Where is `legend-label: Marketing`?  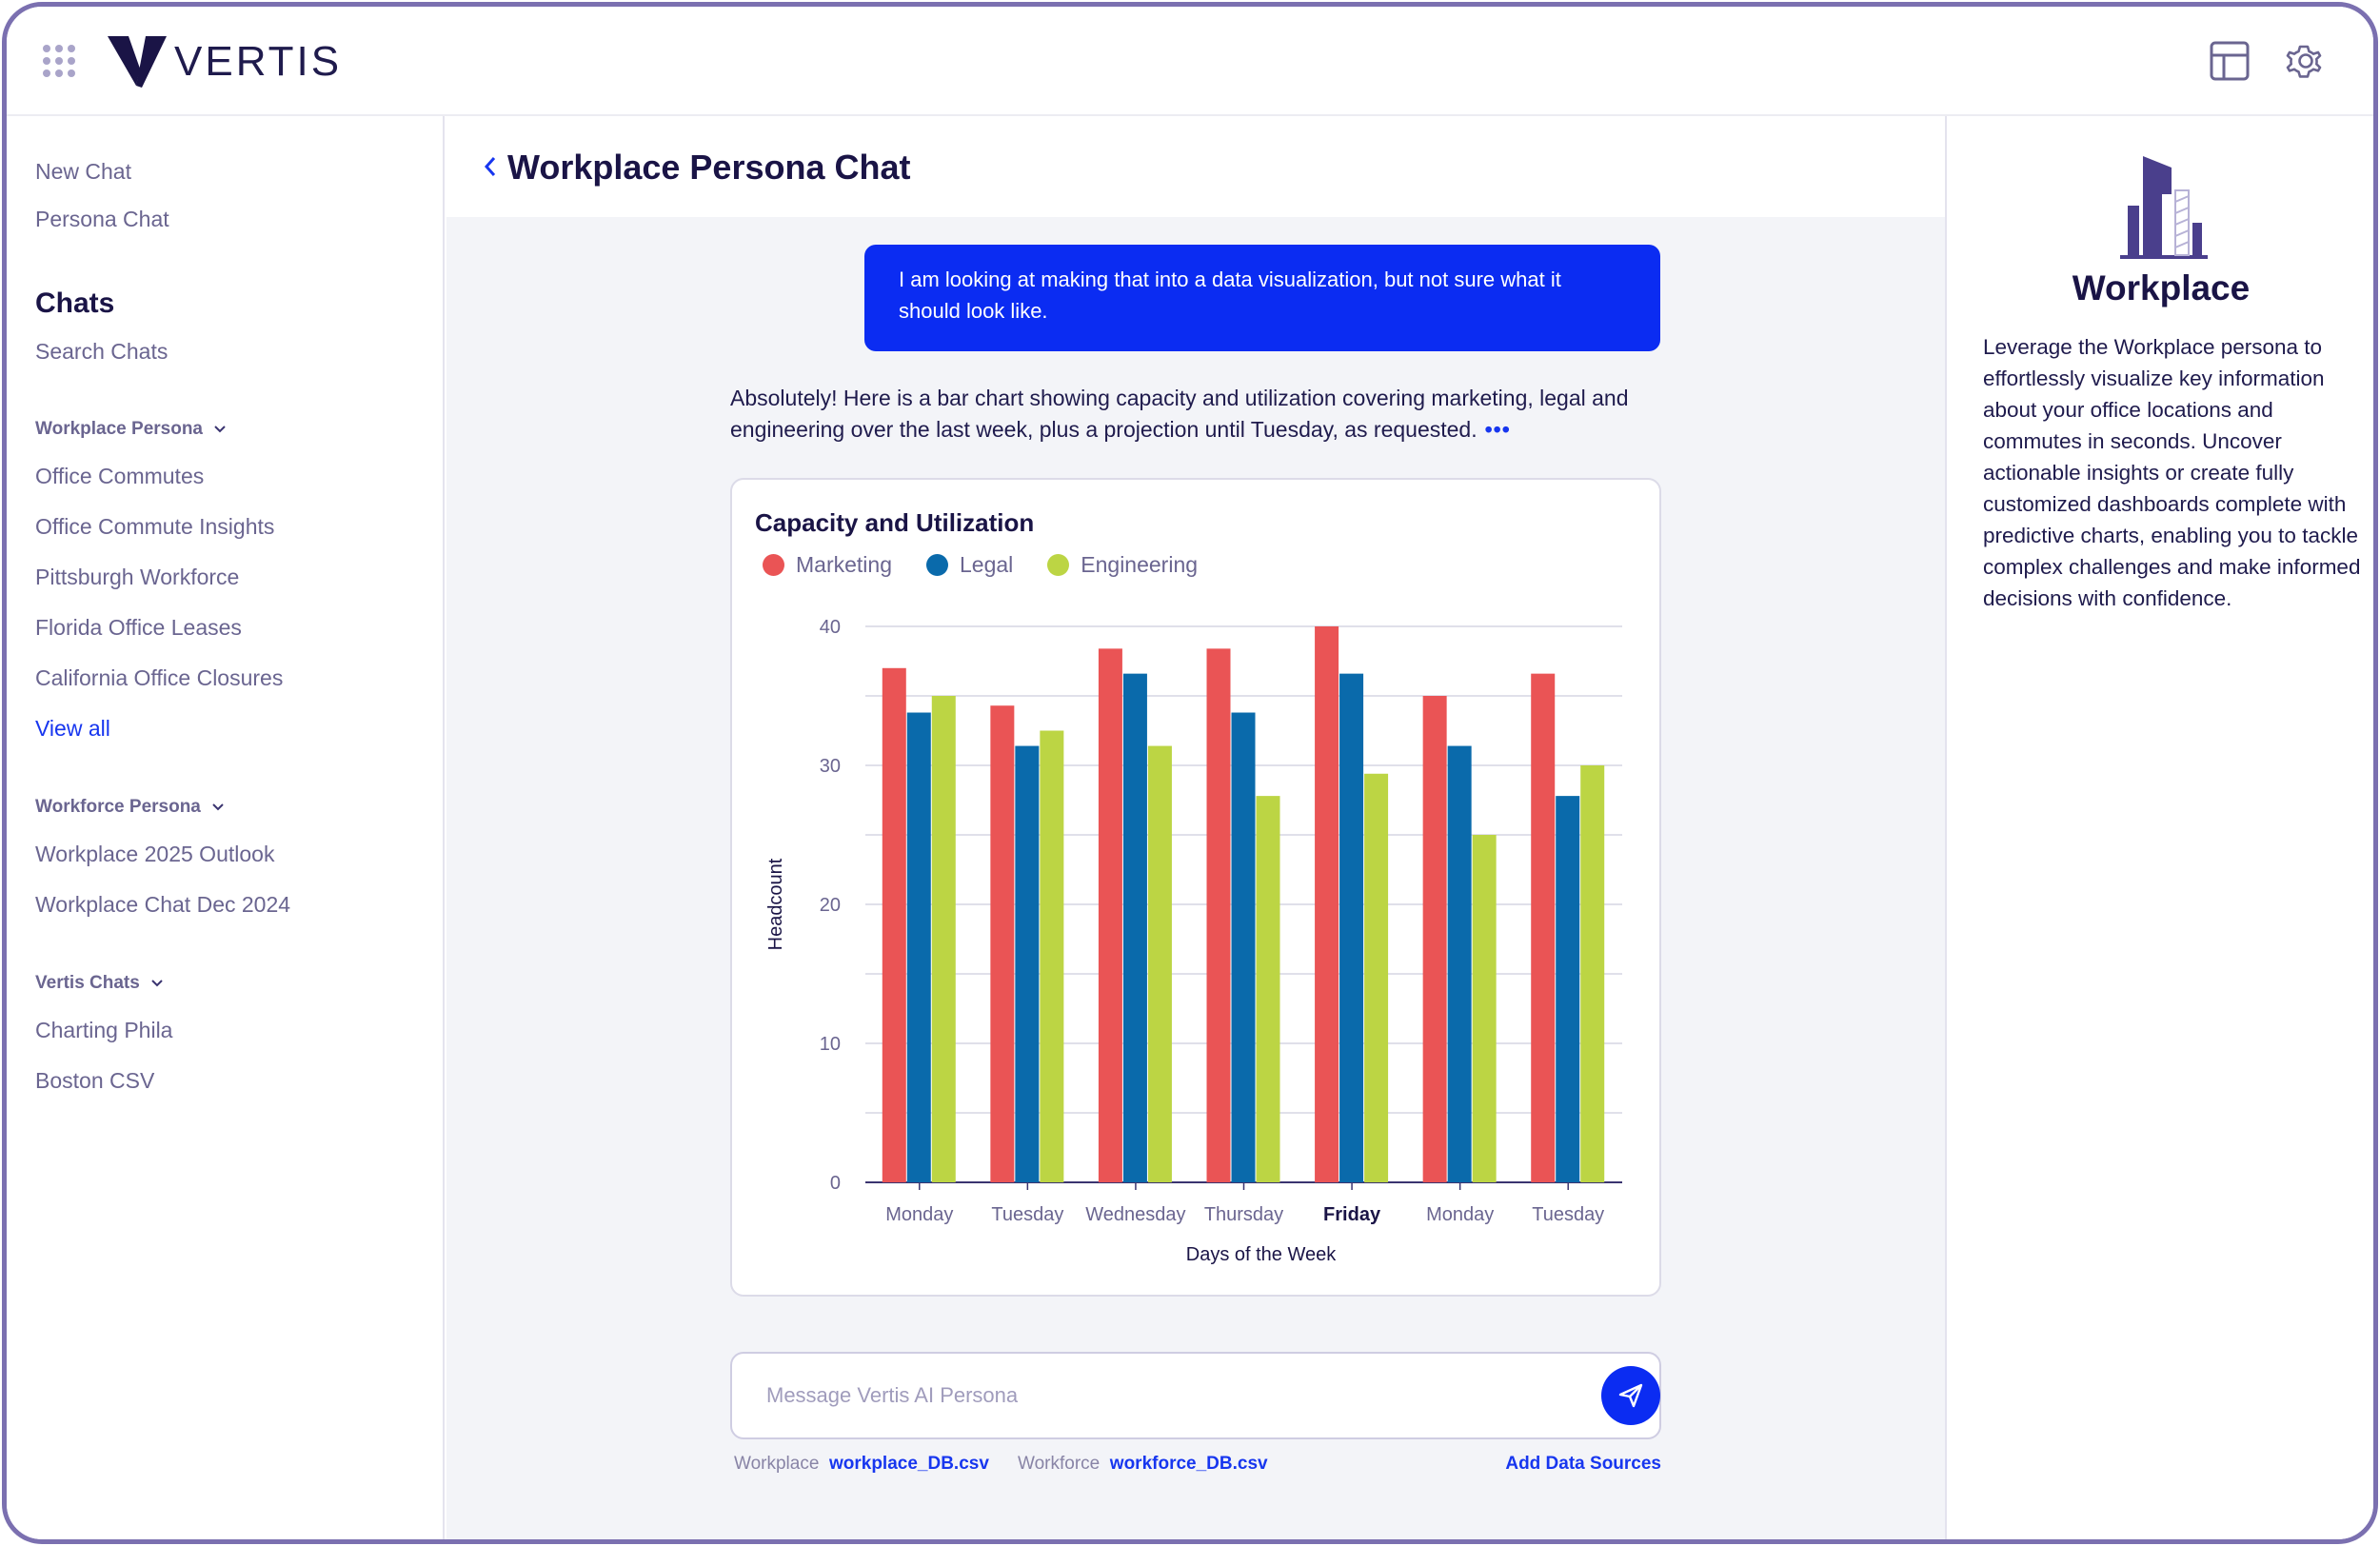
legend-label: Marketing is located at coordinates (844, 564).